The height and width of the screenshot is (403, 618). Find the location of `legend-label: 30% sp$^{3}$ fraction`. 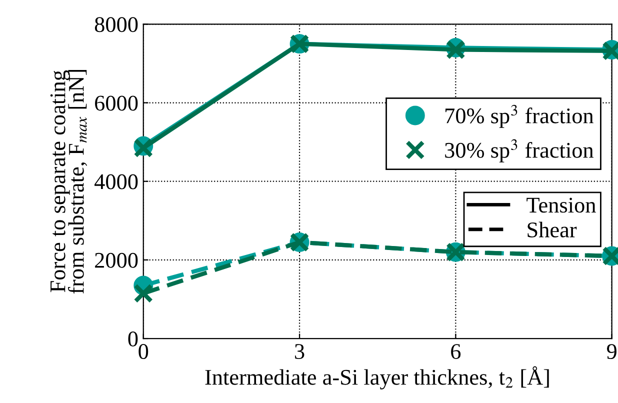

legend-label: 30% sp$^{3}$ fraction is located at coordinates (519, 150).